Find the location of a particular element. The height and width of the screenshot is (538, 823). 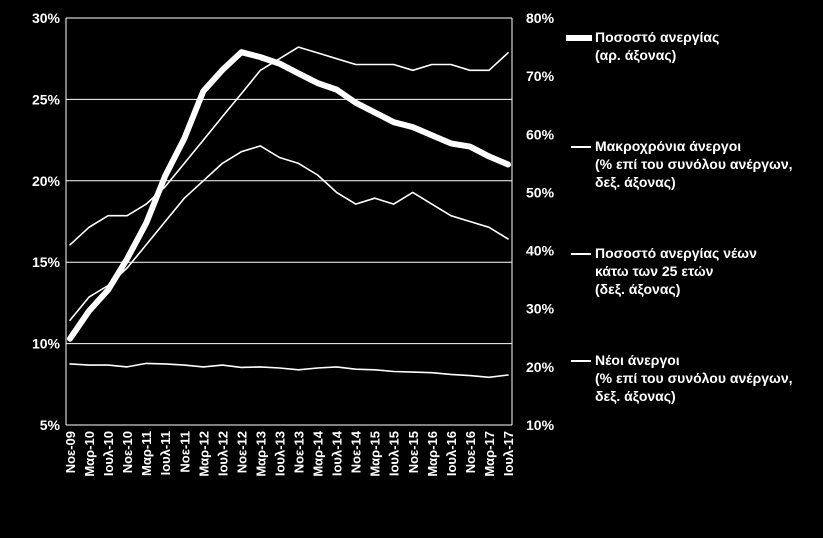

y-left-tick-label: 10% is located at coordinates (46, 344).